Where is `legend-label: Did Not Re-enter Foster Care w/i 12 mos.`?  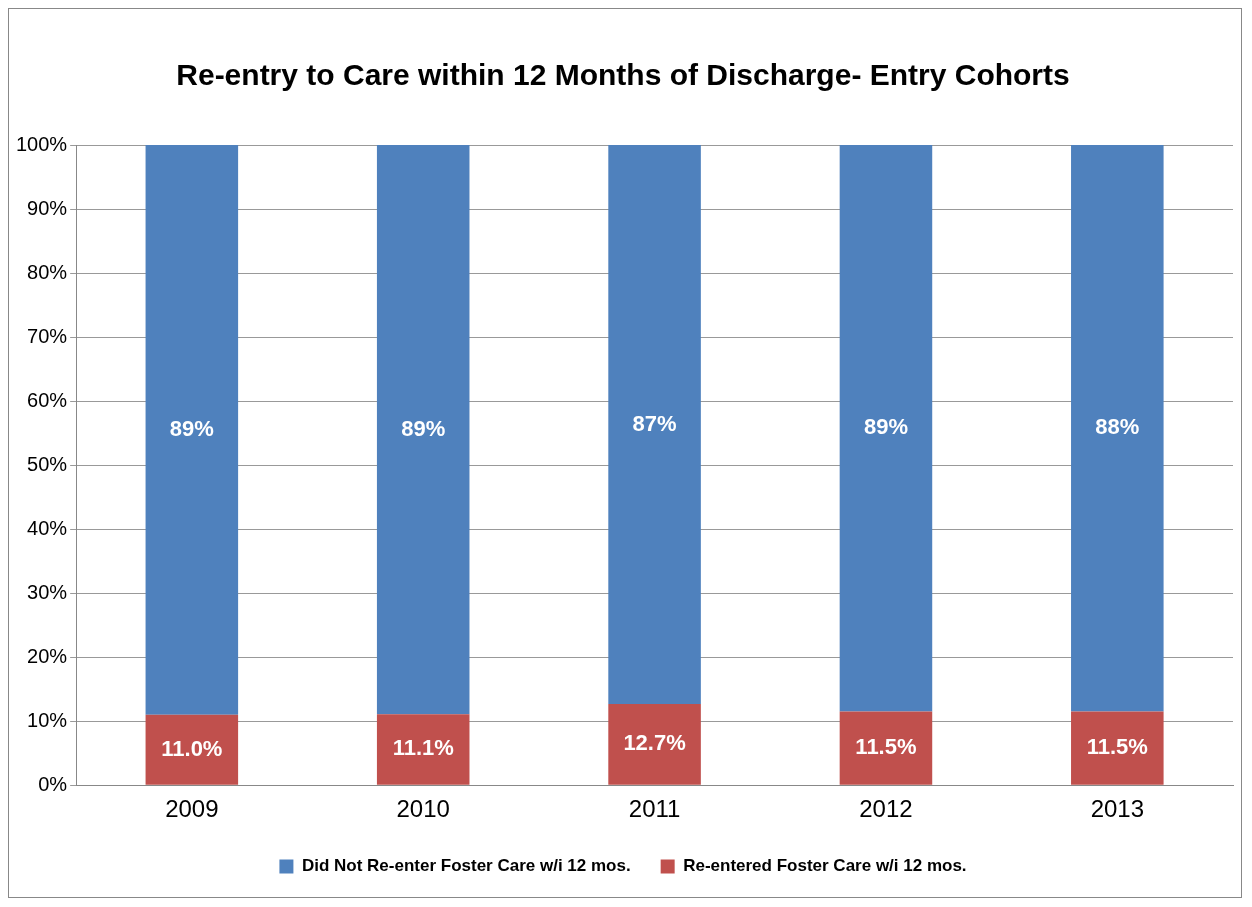 legend-label: Did Not Re-enter Foster Care w/i 12 mos. is located at coordinates (466, 866).